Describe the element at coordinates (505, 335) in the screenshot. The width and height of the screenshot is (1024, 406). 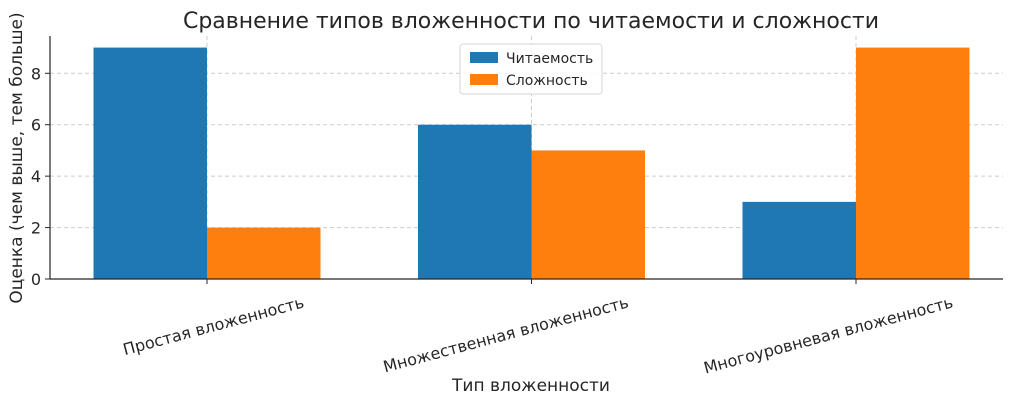
I see `x-tick-label: Множественная вложенность` at that location.